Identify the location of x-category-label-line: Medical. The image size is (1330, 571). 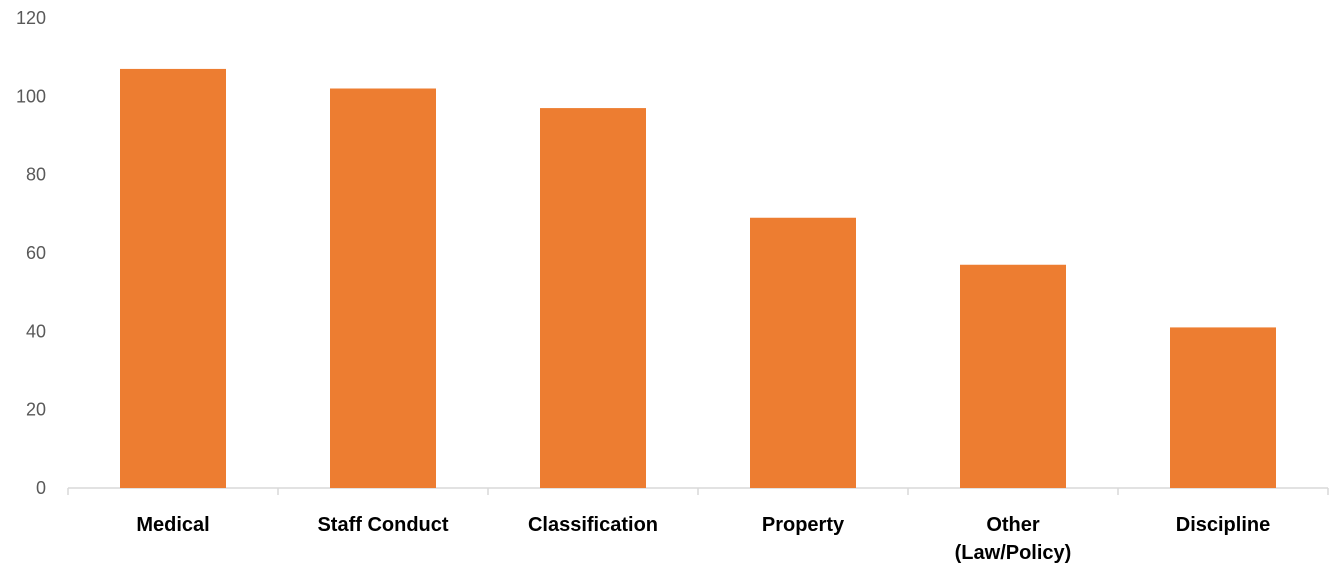
(172, 525).